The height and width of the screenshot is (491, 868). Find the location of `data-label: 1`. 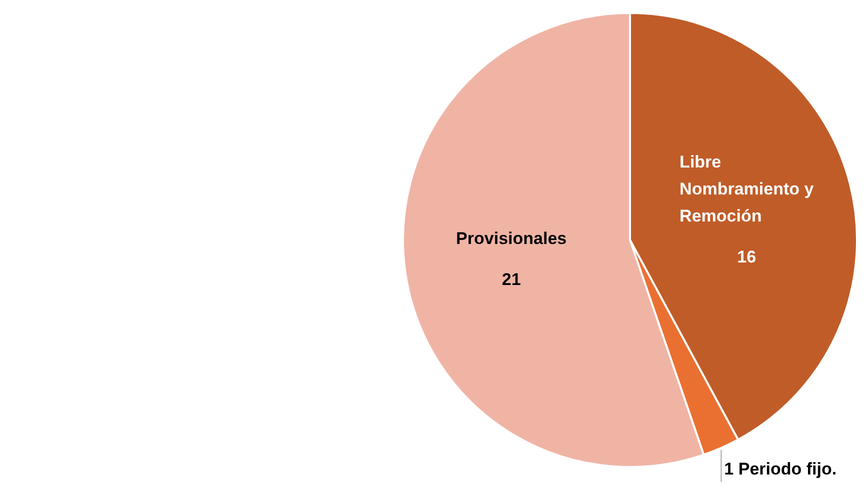

data-label: 1 is located at coordinates (729, 469).